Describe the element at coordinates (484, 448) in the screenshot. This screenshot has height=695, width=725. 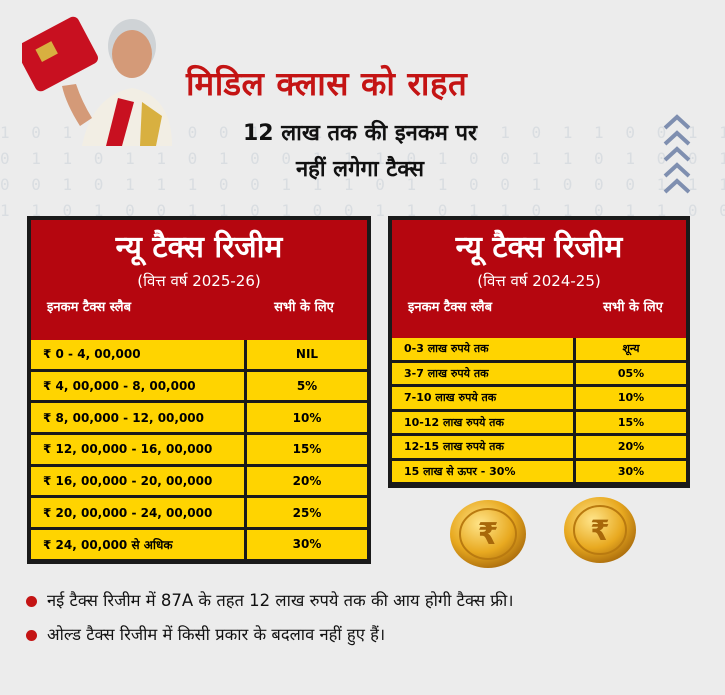
I see `slab-cell: 12-15 लाख रुपये तक` at that location.